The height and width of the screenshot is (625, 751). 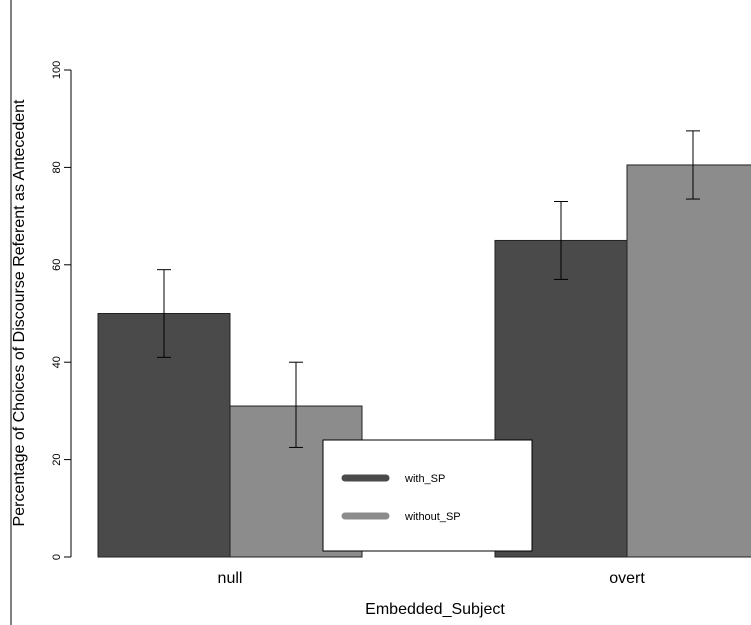 I want to click on y-axis: 0 20 40 60 80 100, so click(x=61, y=310).